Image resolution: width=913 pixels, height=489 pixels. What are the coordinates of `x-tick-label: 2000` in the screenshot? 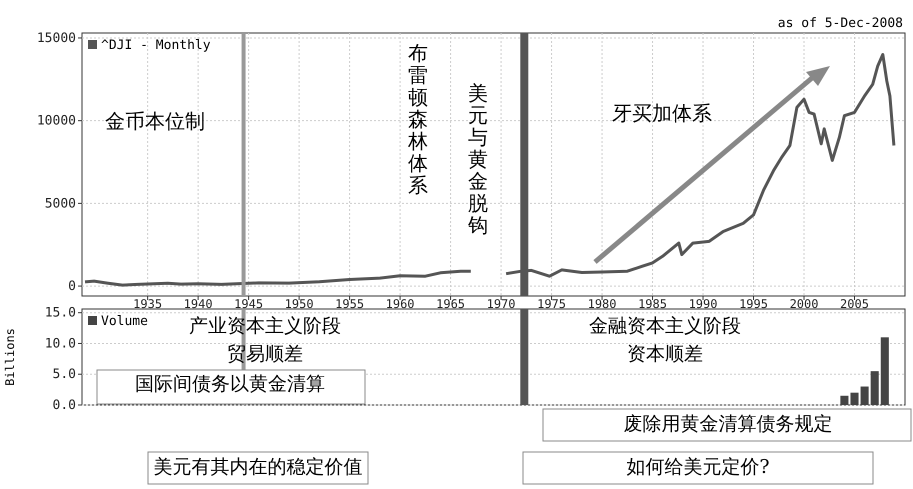 It's located at (804, 304).